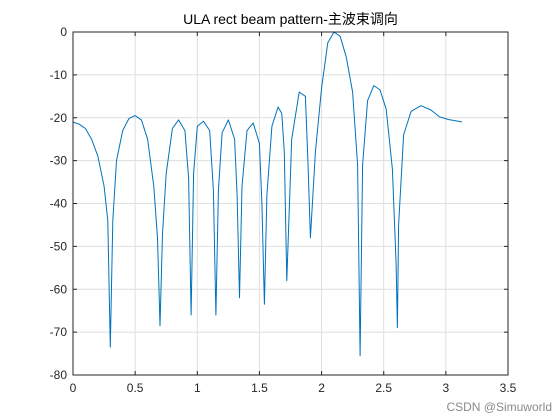 This screenshot has width=560, height=420. I want to click on y-tick-label: -30, so click(59, 161).